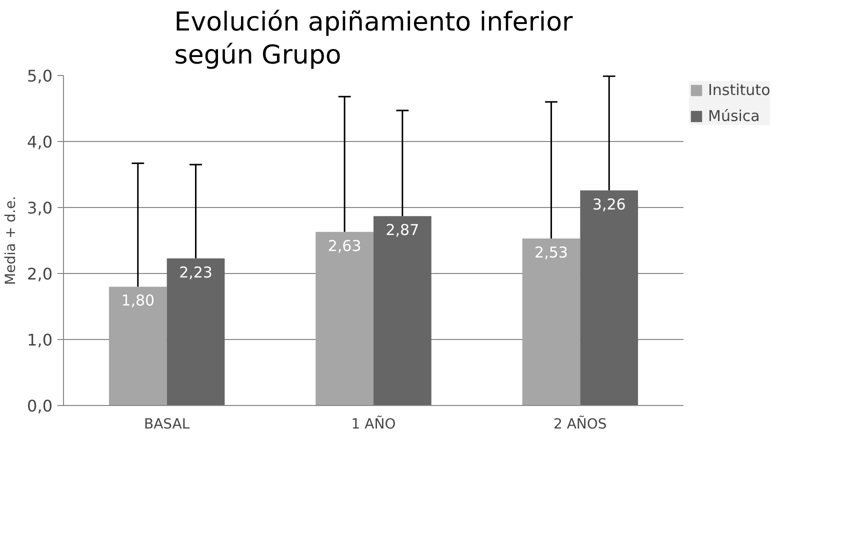 The width and height of the screenshot is (865, 548). I want to click on data-label: 2,87, so click(403, 230).